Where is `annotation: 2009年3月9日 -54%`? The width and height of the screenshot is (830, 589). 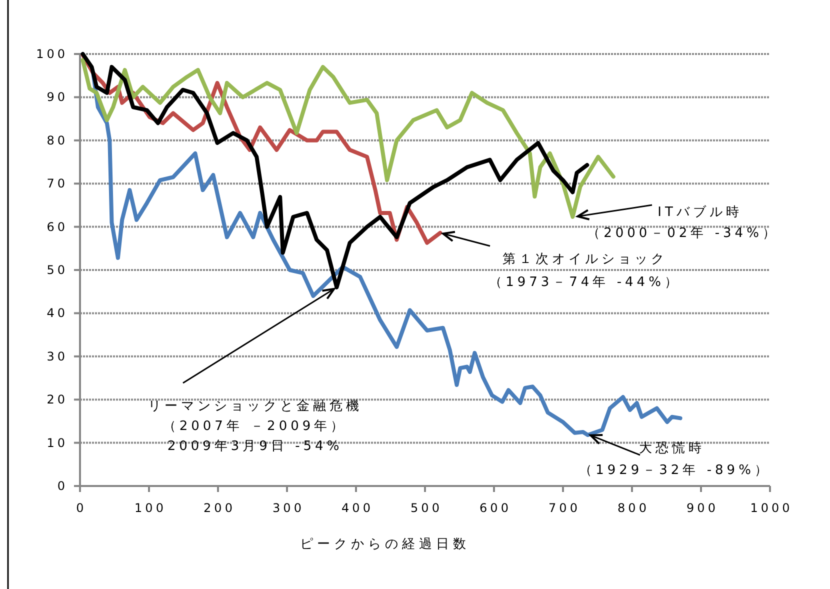 annotation: 2009年3月9日 -54% is located at coordinates (255, 446).